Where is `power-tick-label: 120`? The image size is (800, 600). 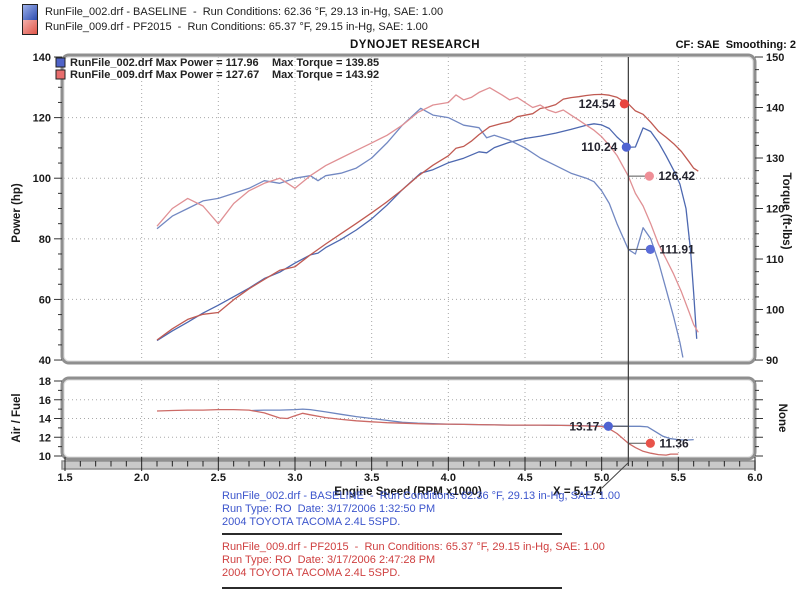
power-tick-label: 120 is located at coordinates (42, 119).